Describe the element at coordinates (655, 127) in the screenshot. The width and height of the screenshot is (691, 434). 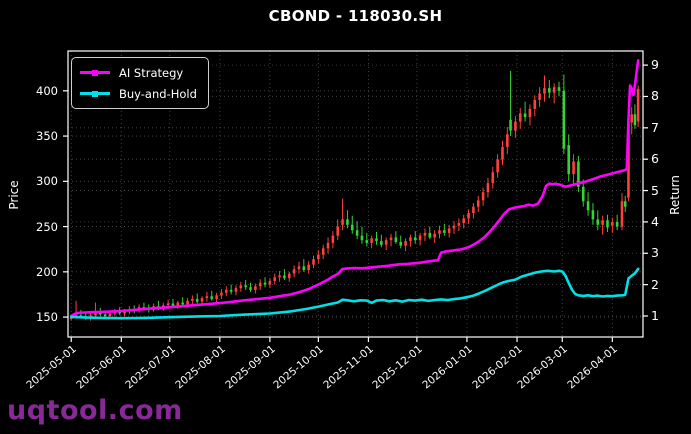
I see `return-tick-label: 7` at that location.